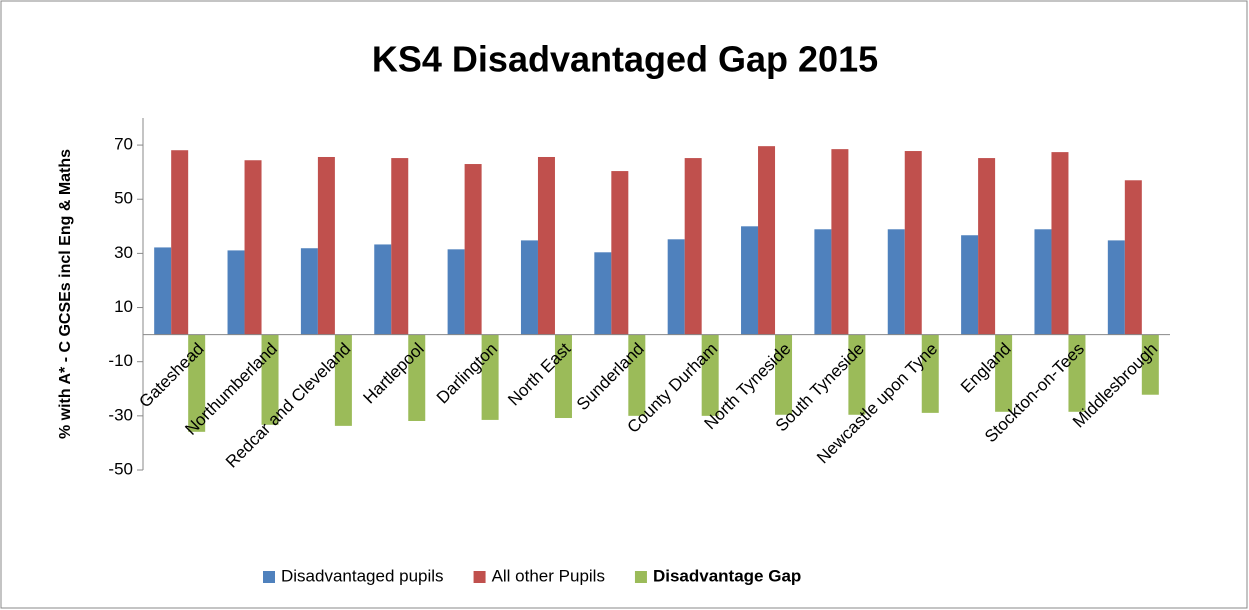 This screenshot has width=1249, height=610. What do you see at coordinates (548, 575) in the screenshot?
I see `legend-label: All other Pupils` at bounding box center [548, 575].